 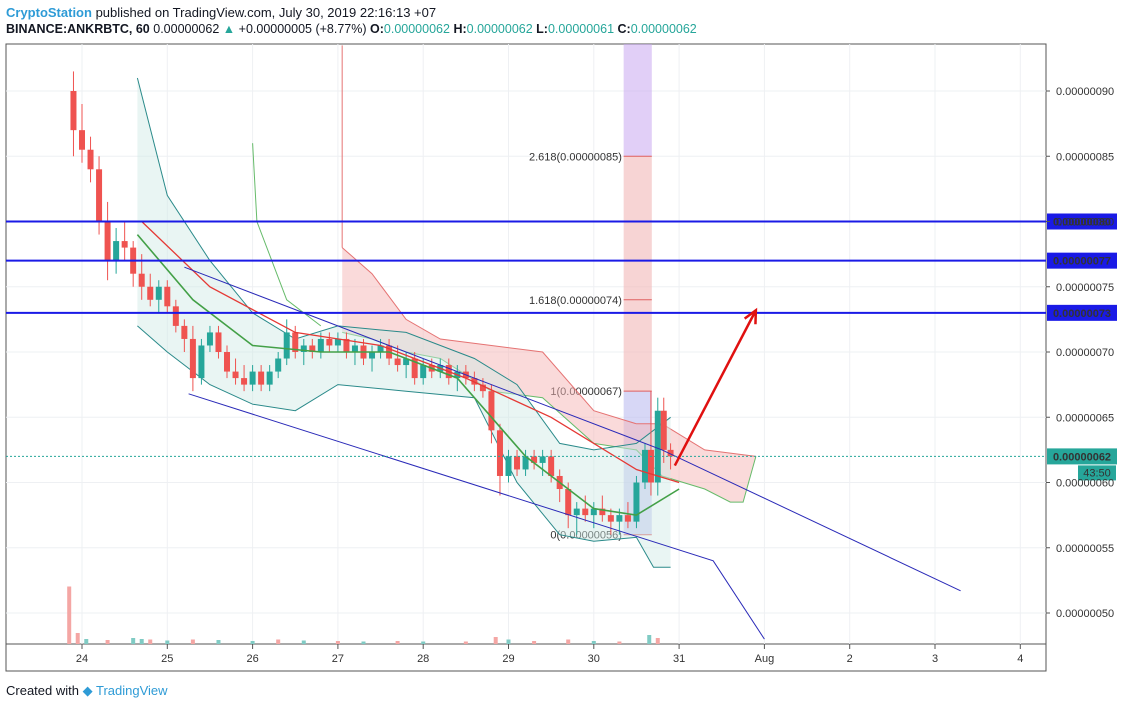 I want to click on y-tick-label: 0.00000080, so click(x=1085, y=223).